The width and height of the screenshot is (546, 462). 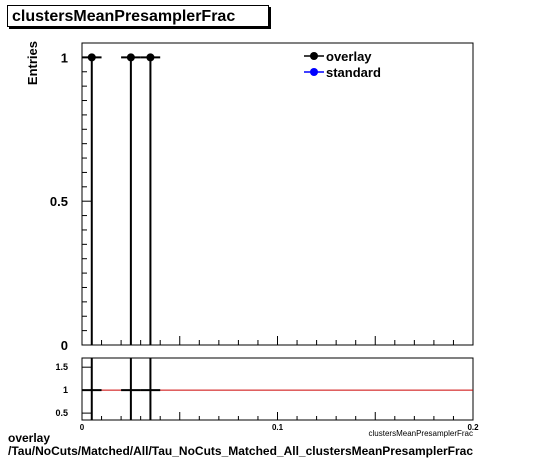 What do you see at coordinates (473, 427) in the screenshot?
I see `ratio-x-tick-label: 0.2` at bounding box center [473, 427].